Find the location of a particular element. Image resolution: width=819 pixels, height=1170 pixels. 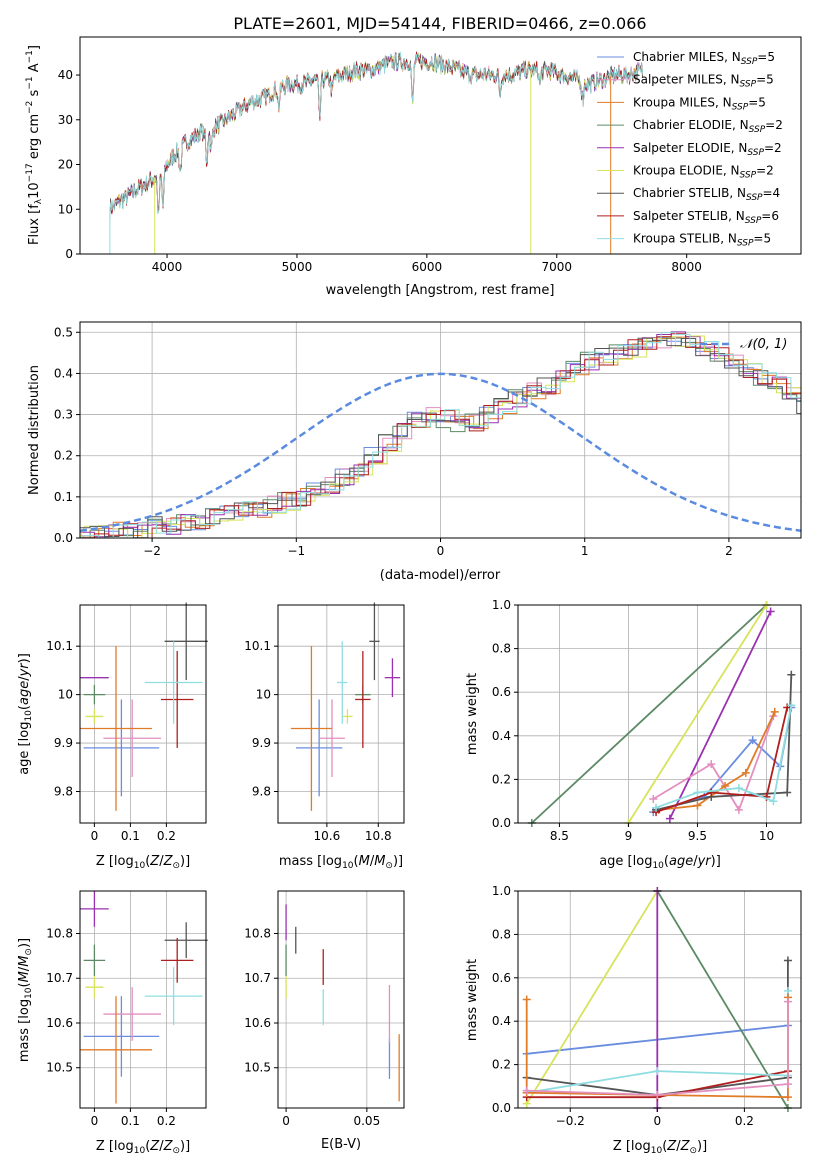

weight-age-xlabel: age [log10(age/yr)] is located at coordinates (660, 862).